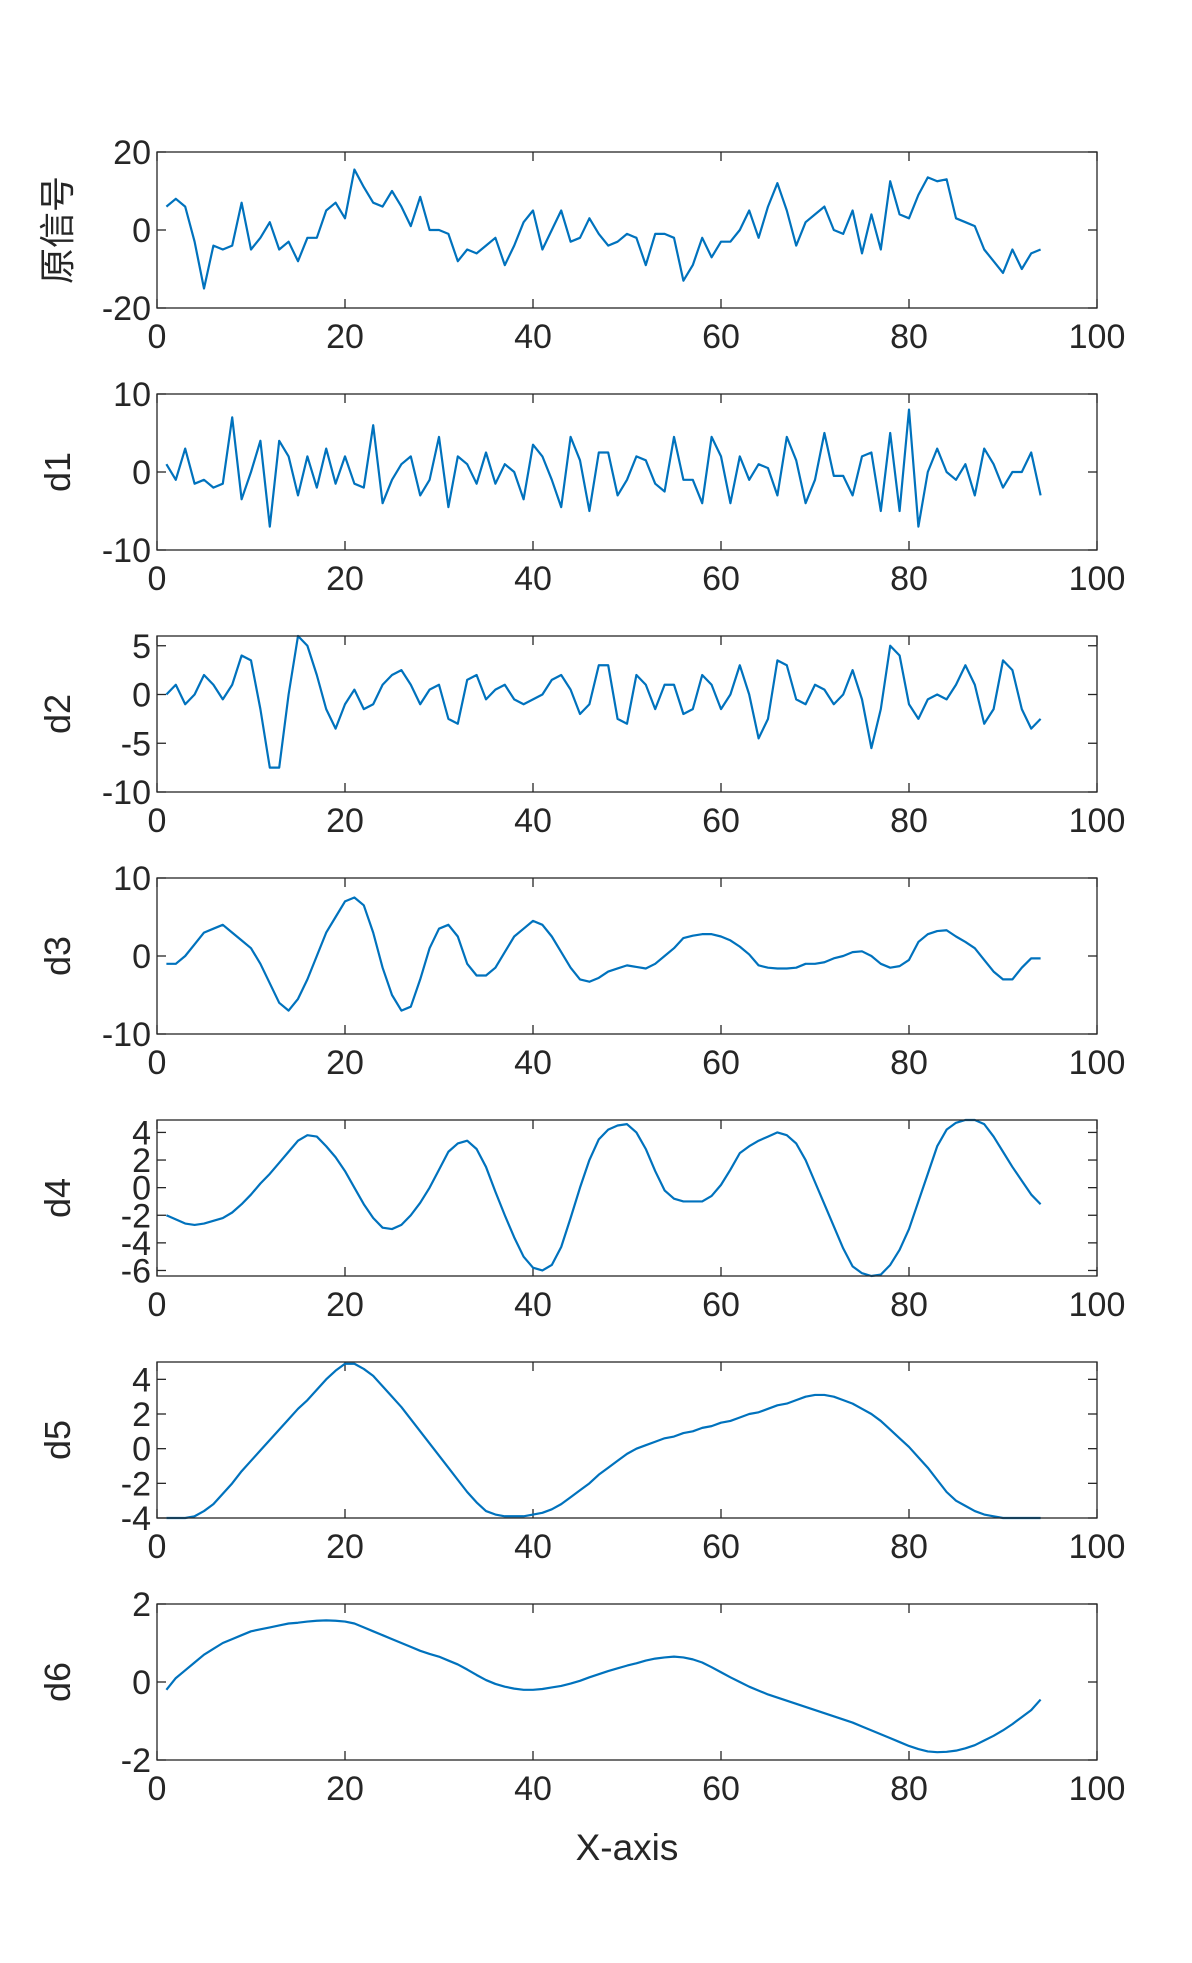 The width and height of the screenshot is (1192, 1963). I want to click on y-axis-label: d5, so click(57, 1440).